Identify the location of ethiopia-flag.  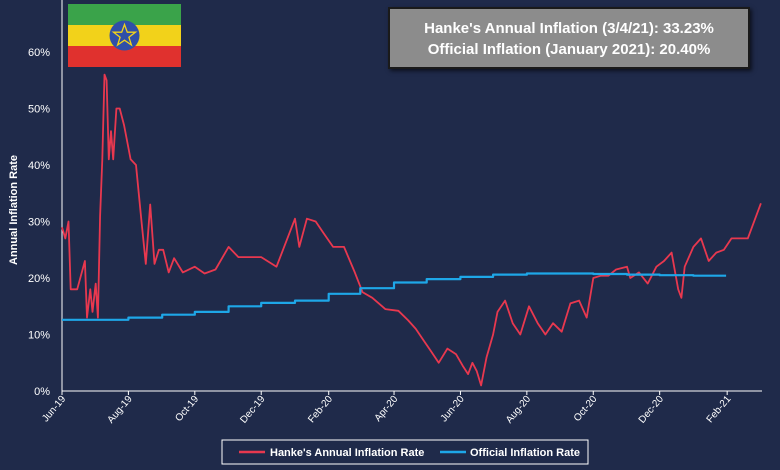
(124, 35).